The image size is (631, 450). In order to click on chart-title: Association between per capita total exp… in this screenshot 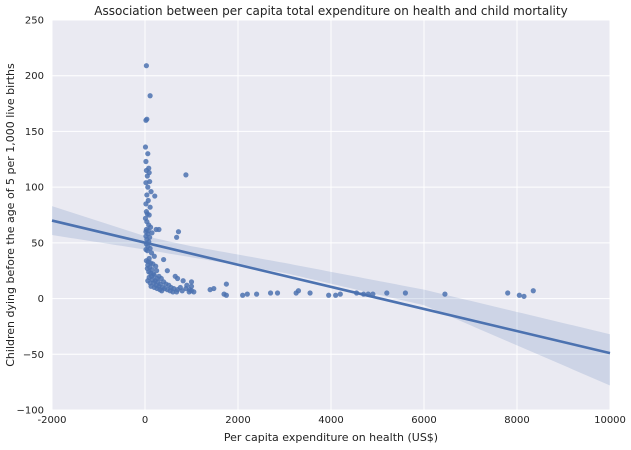, I will do `click(330, 11)`.